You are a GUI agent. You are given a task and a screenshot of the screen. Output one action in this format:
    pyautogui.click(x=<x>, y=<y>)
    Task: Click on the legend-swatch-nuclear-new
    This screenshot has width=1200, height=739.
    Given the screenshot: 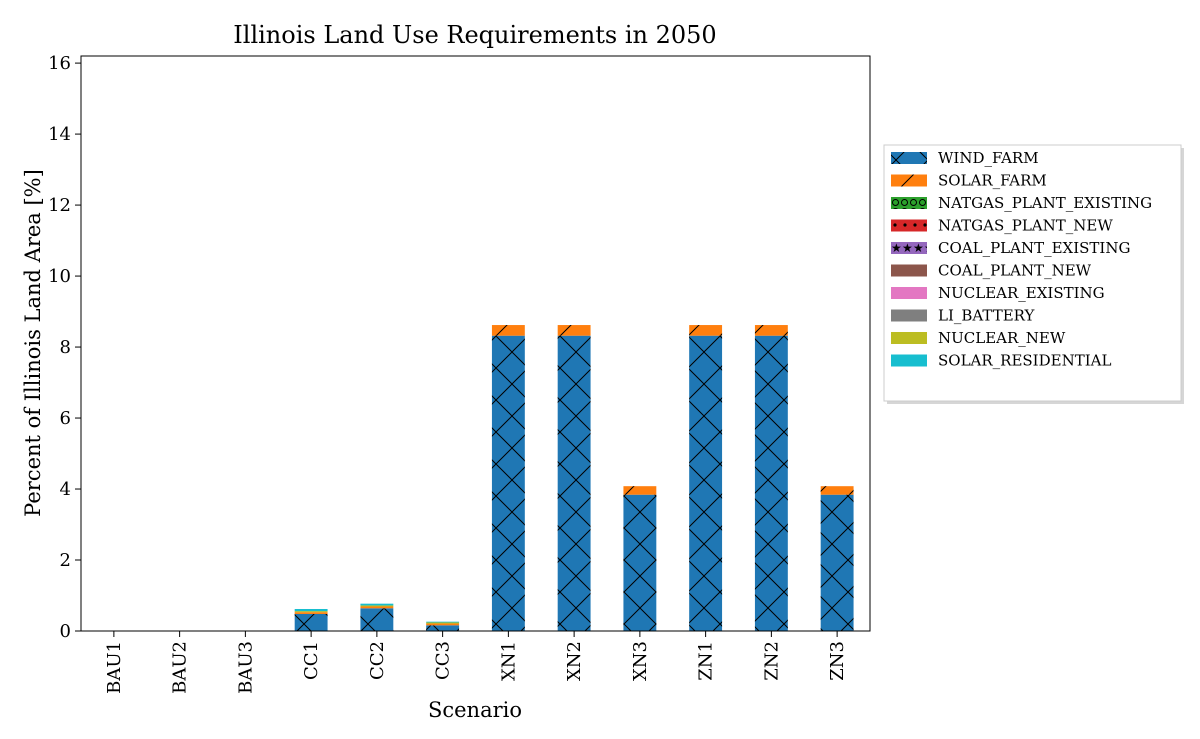 What is the action you would take?
    pyautogui.click(x=909, y=338)
    